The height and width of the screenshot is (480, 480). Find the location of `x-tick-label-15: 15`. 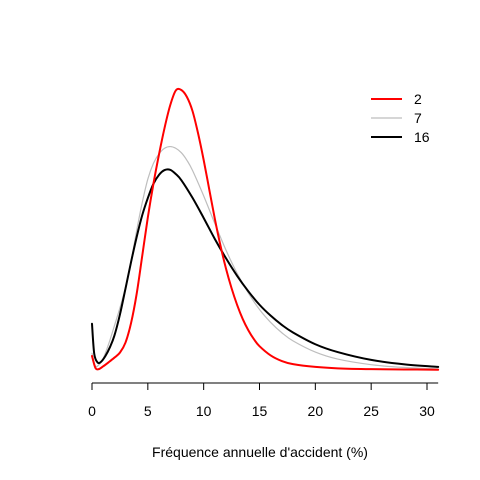

x-tick-label-15: 15 is located at coordinates (260, 411).